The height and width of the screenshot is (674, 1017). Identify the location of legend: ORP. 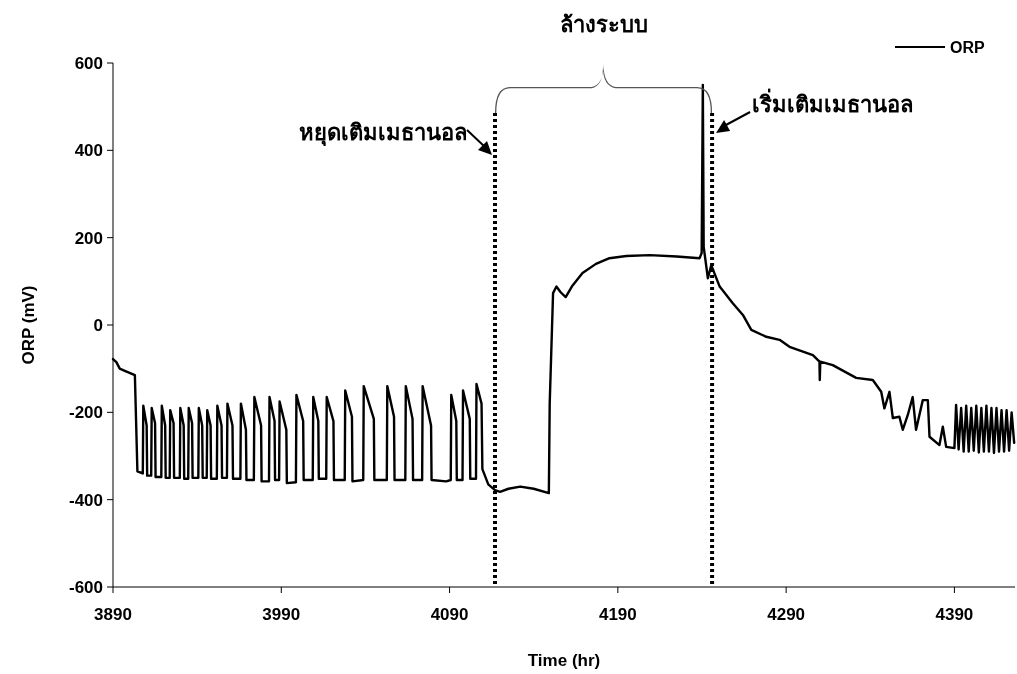
(939, 47).